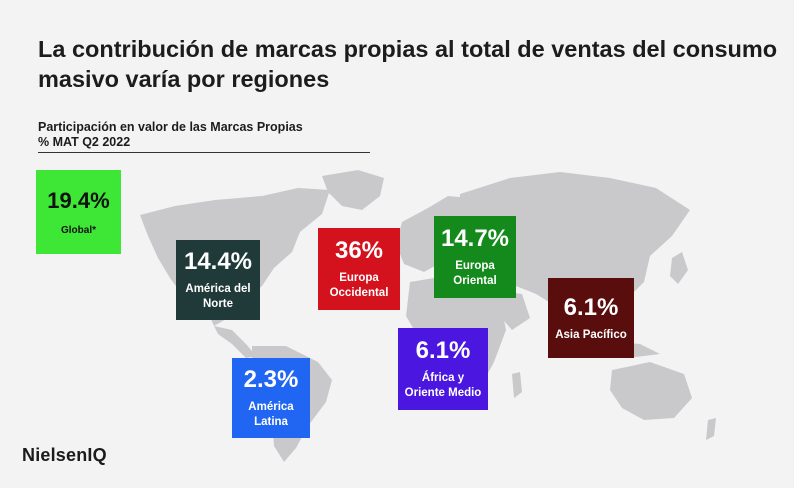 This screenshot has width=794, height=488. Describe the element at coordinates (218, 296) in the screenshot. I see `tile-north-america-label: América del Norte` at that location.